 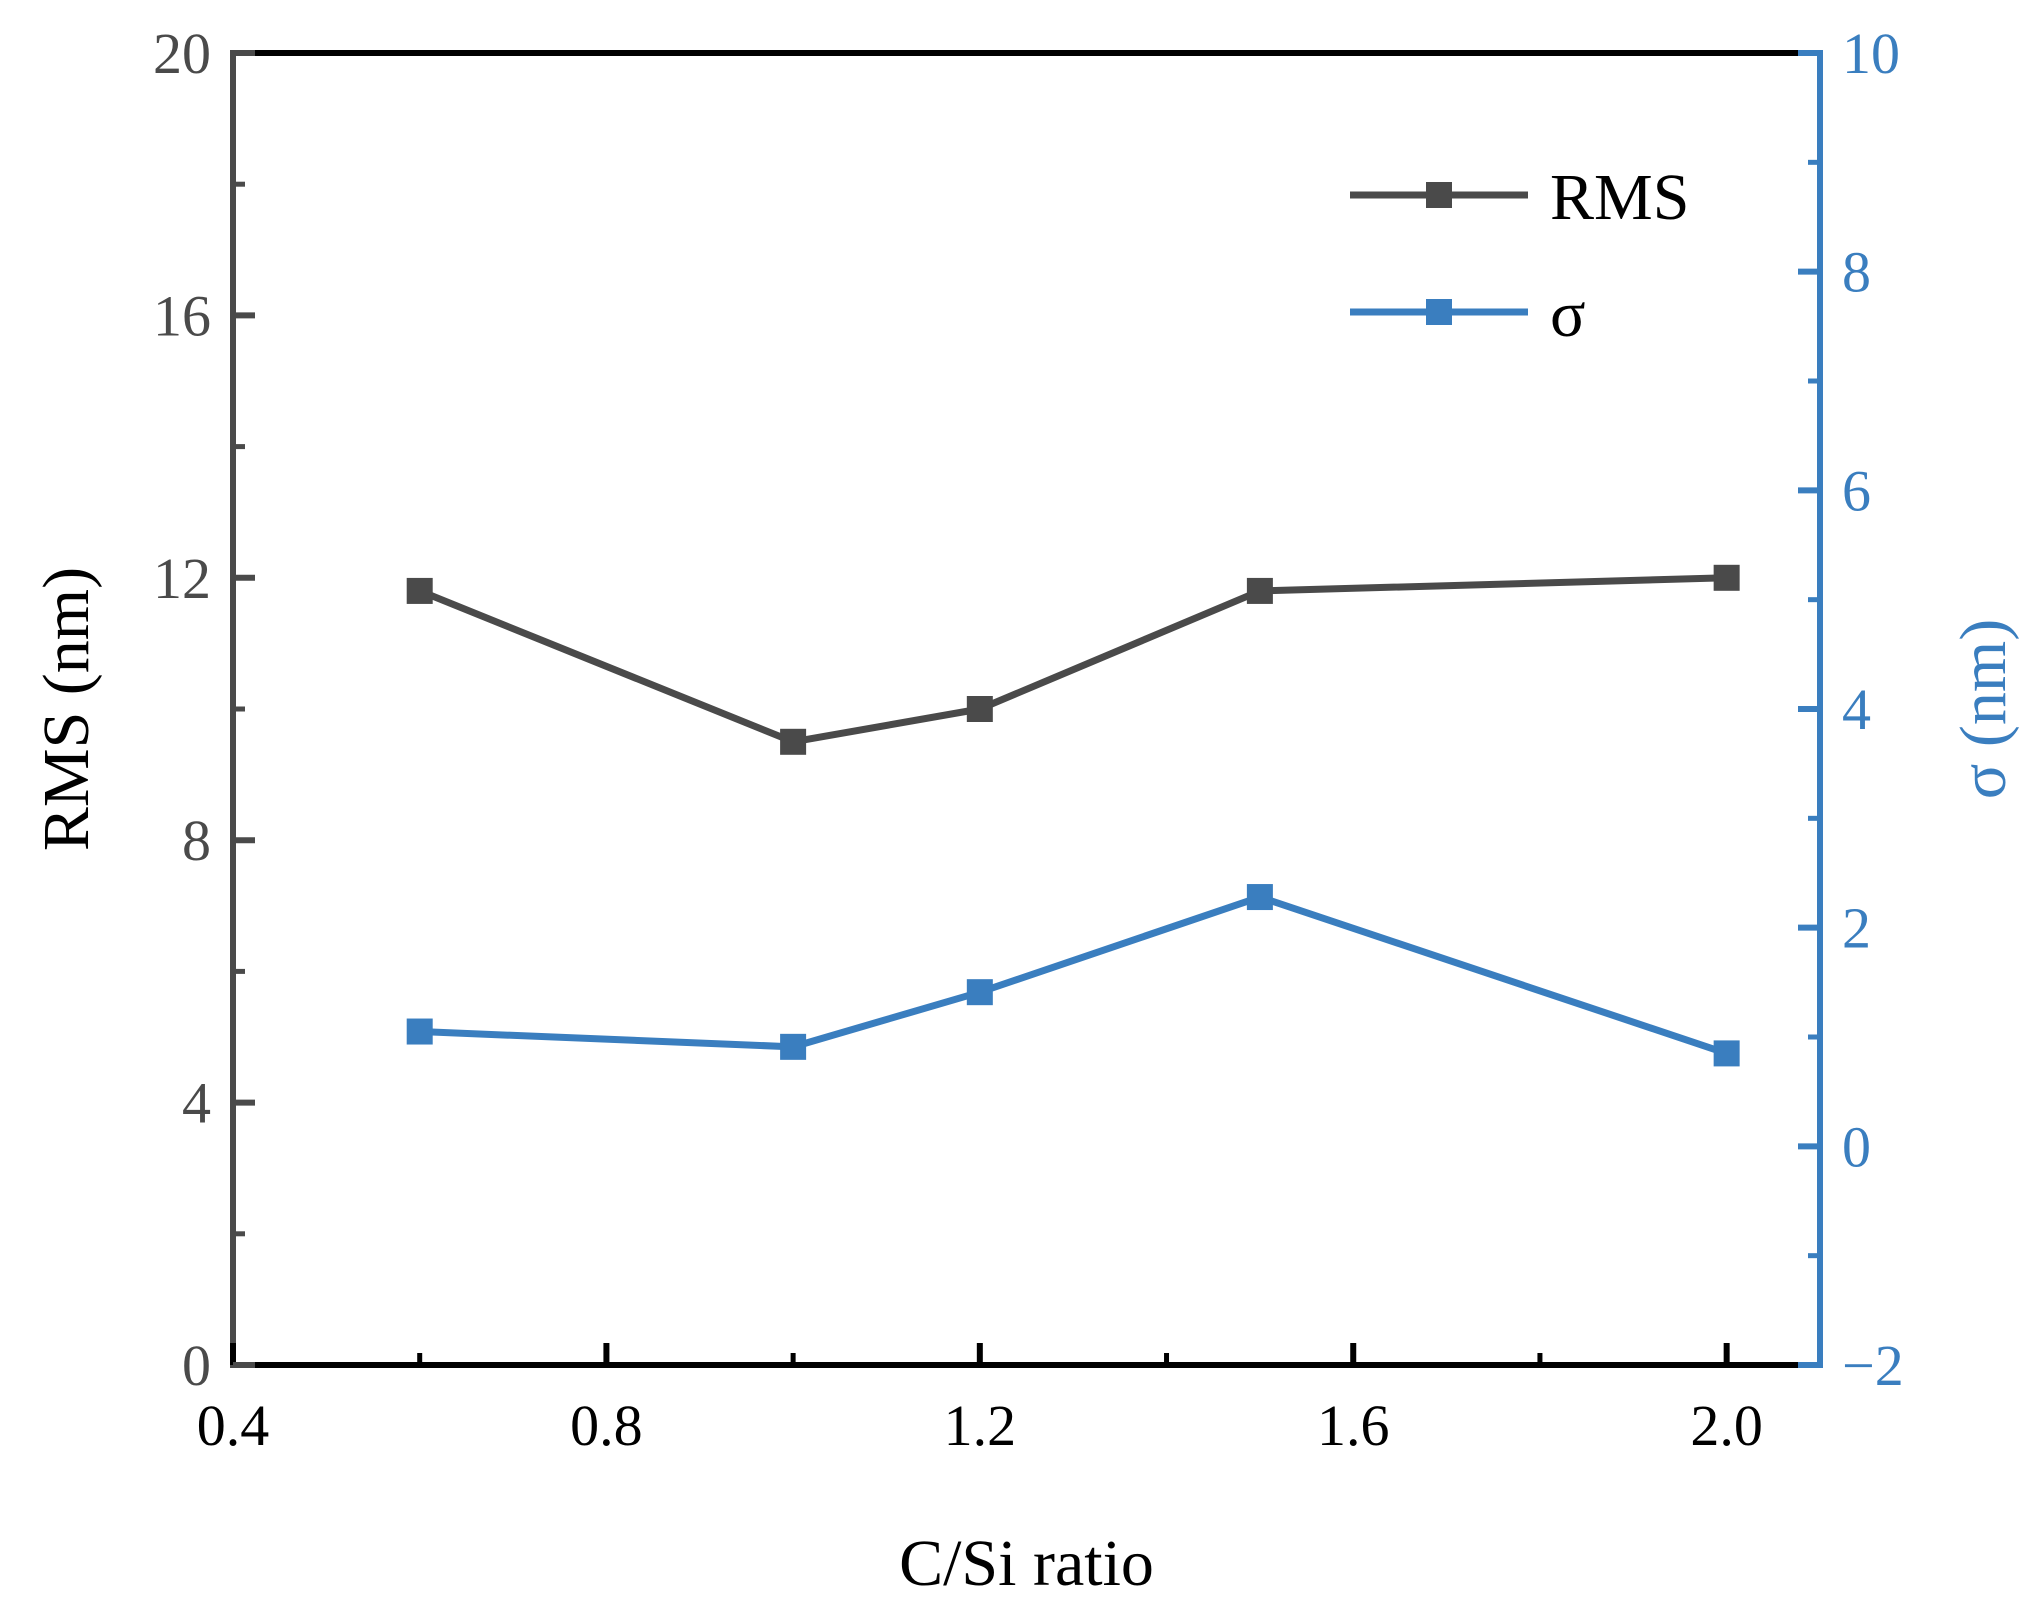 I want to click on y-right-tick-label: 6, so click(x=1856, y=490).